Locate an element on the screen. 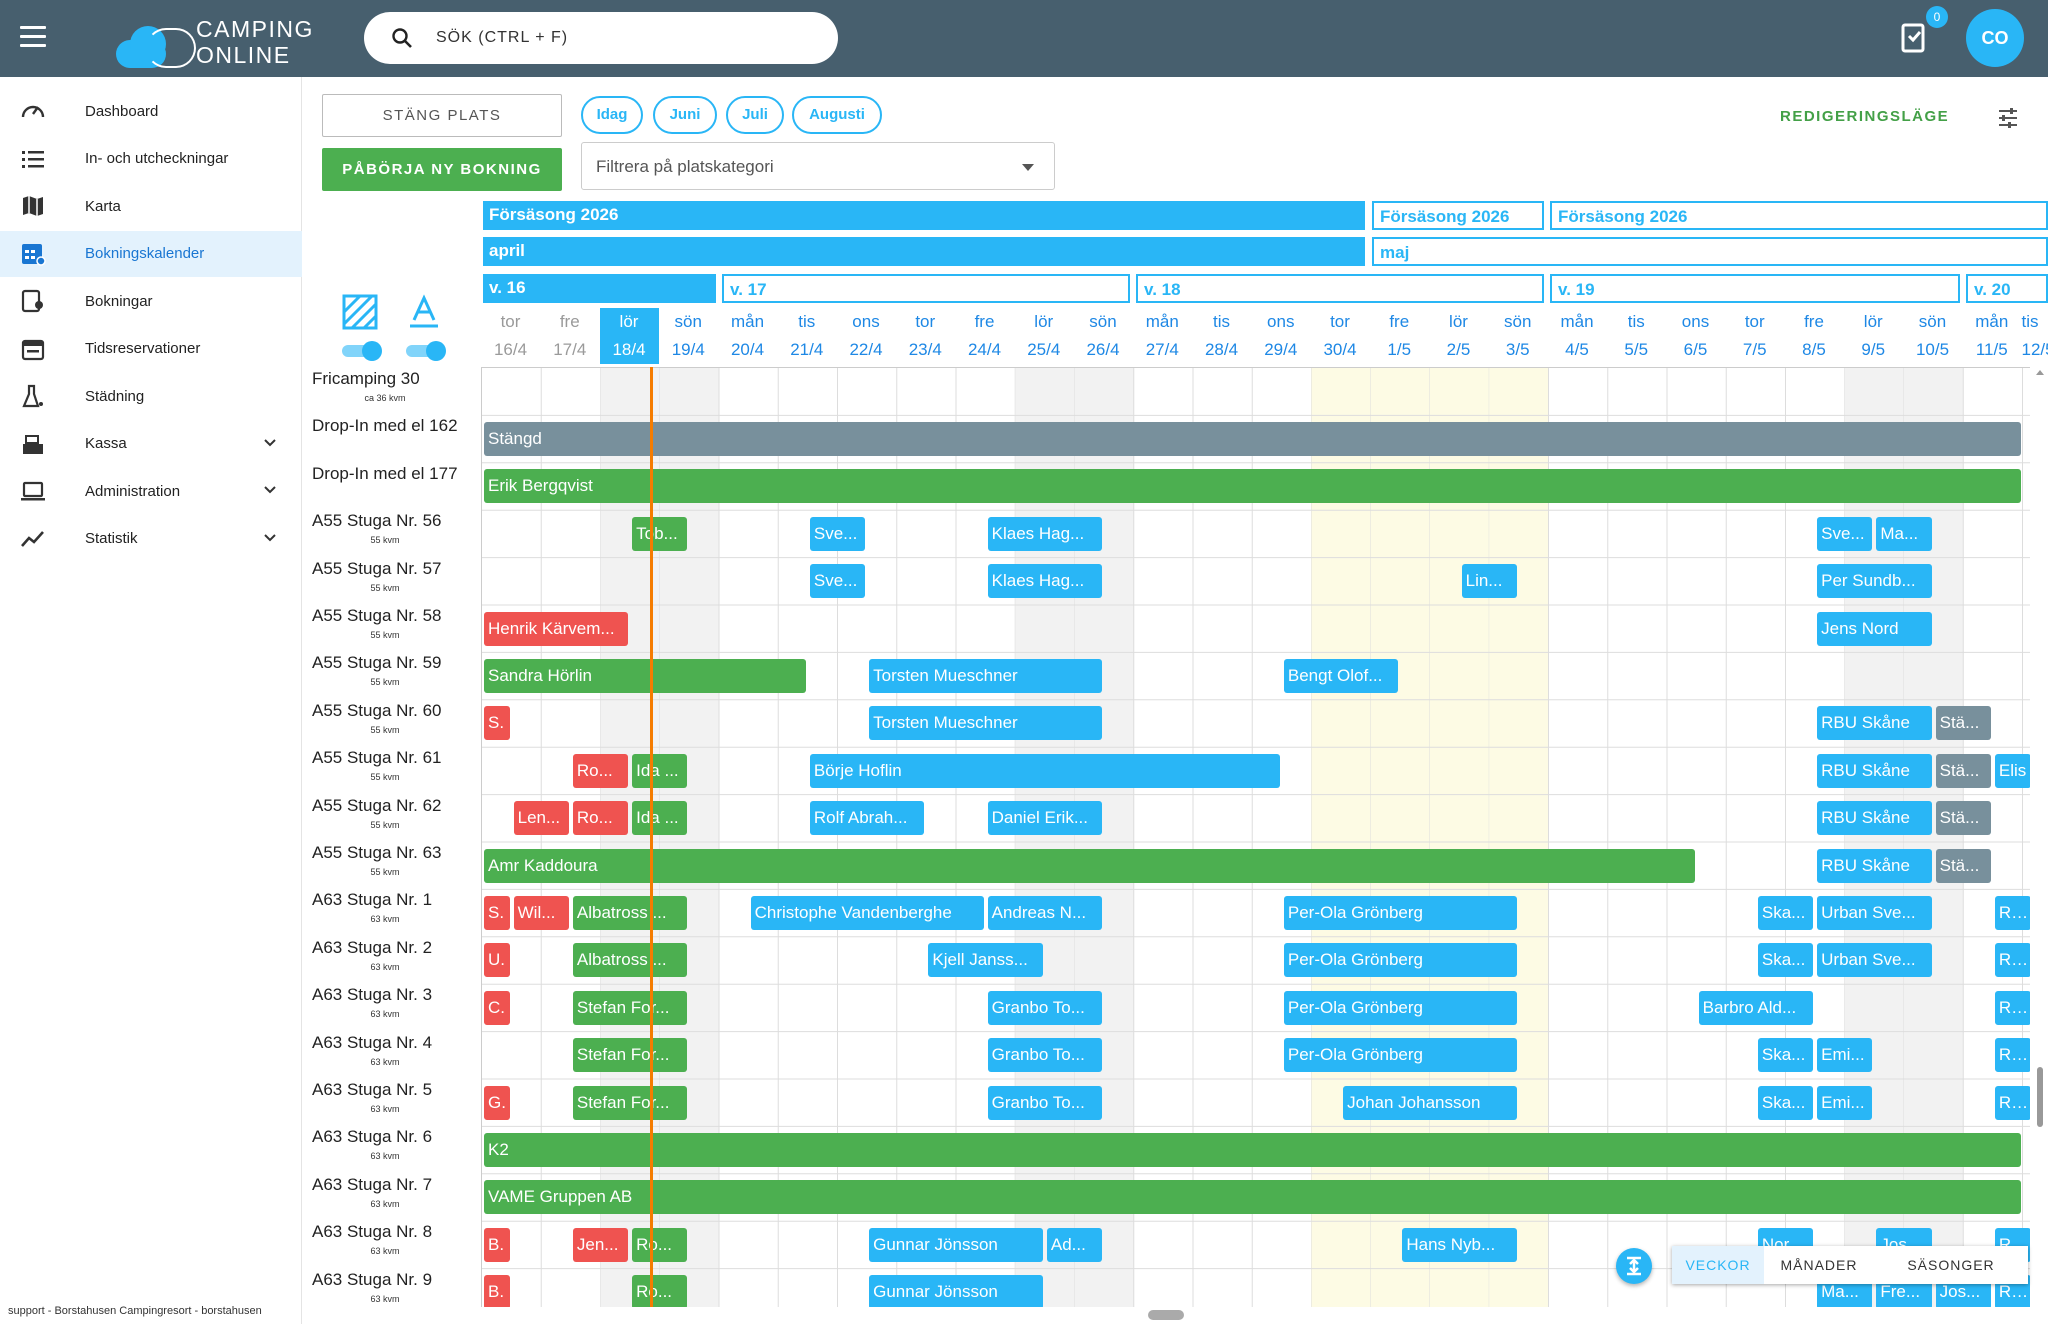 This screenshot has height=1324, width=2048. booking-block: Torsten Mueschner is located at coordinates (986, 675).